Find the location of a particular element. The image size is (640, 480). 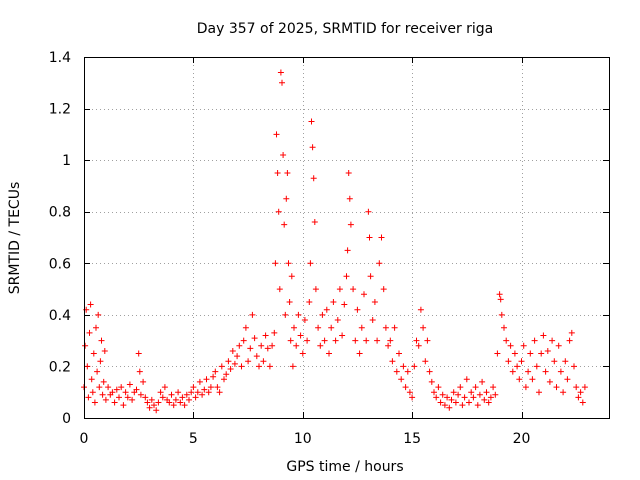

x-tick-label: 15 is located at coordinates (412, 439).